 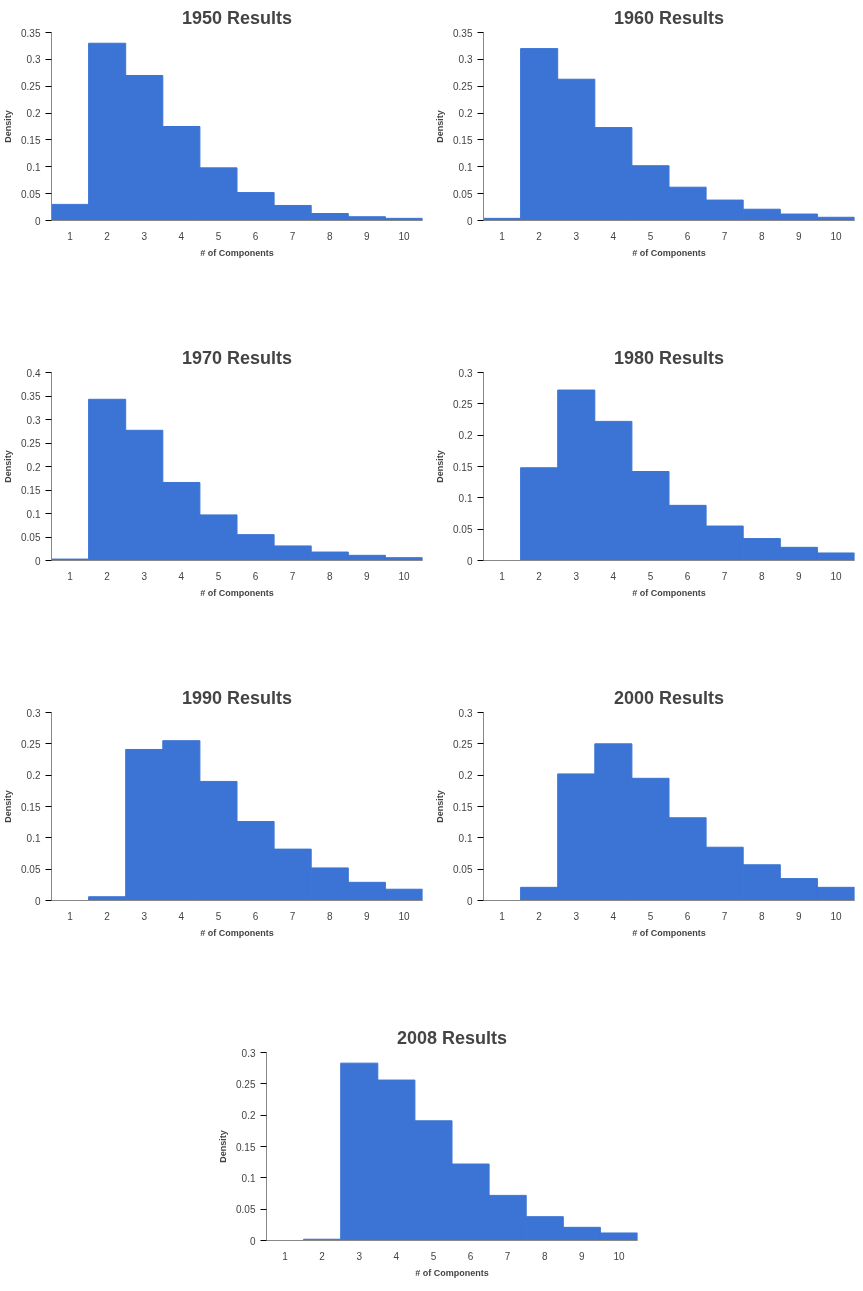 What do you see at coordinates (237, 357) in the screenshot?
I see `chart-title: 1970 Results` at bounding box center [237, 357].